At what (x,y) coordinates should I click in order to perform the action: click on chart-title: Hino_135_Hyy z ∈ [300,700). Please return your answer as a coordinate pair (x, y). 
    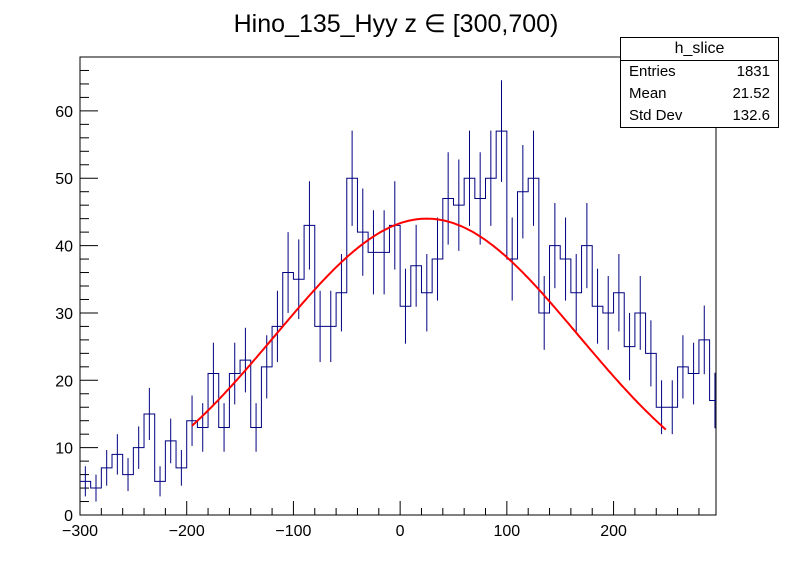
    Looking at the image, I should click on (396, 24).